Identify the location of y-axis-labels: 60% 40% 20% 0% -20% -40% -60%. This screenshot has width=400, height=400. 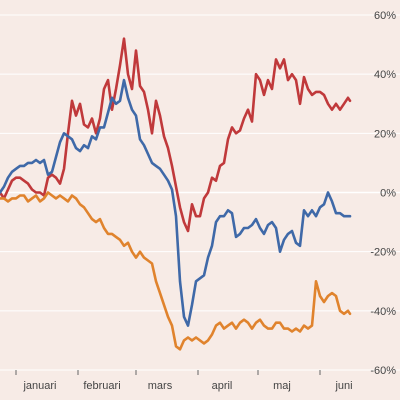
(383, 193).